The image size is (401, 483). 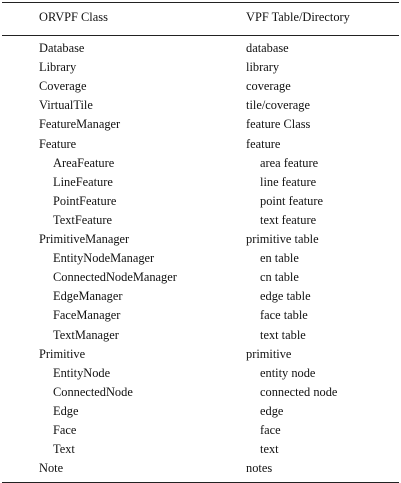 I want to click on table-row: FaceManager face table, so click(x=200, y=315).